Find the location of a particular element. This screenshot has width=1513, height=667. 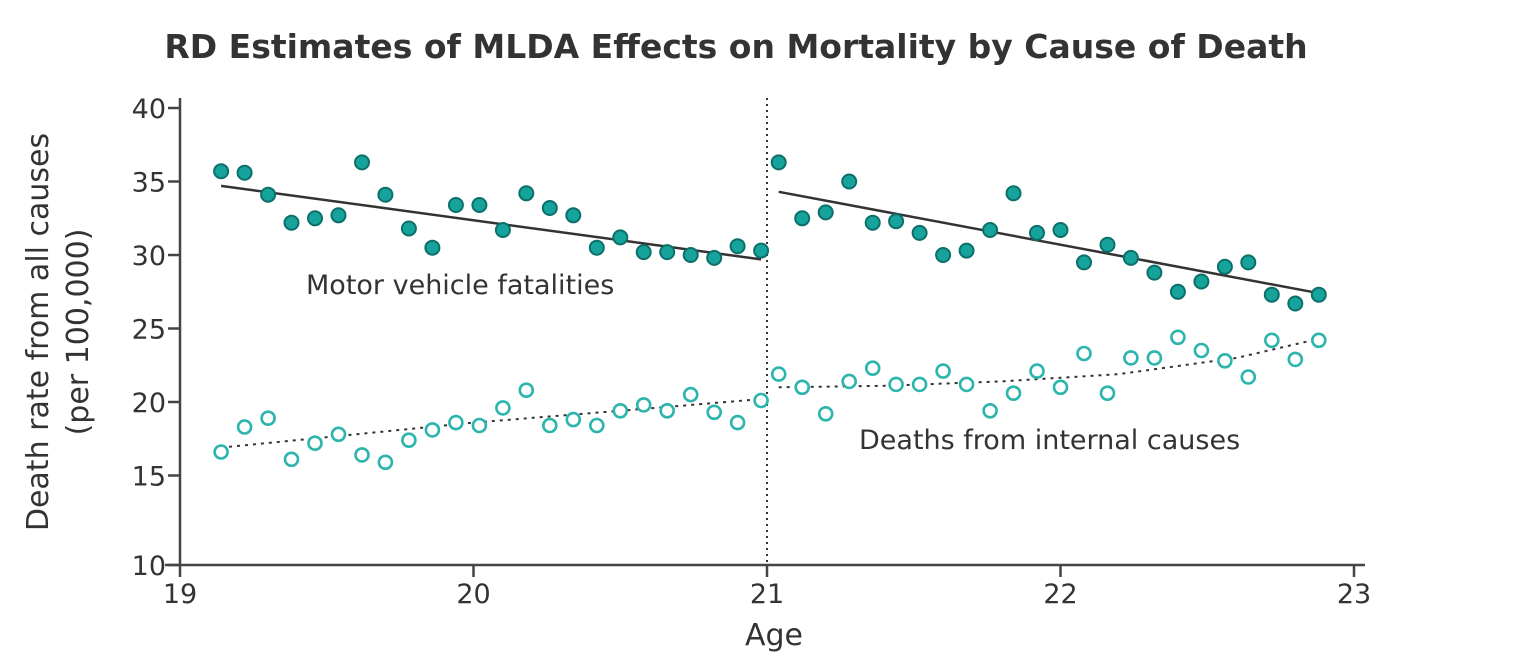

y-ticks: 10 15 20 25 30 35 40 is located at coordinates (156, 338).